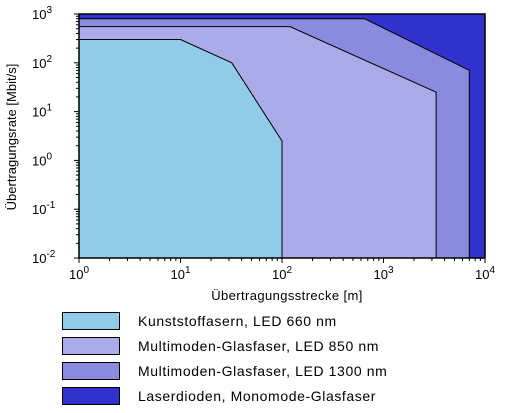 The height and width of the screenshot is (413, 506). I want to click on legend-item: Multimoden-Glasfaser, LED 850 nm, so click(282, 346).